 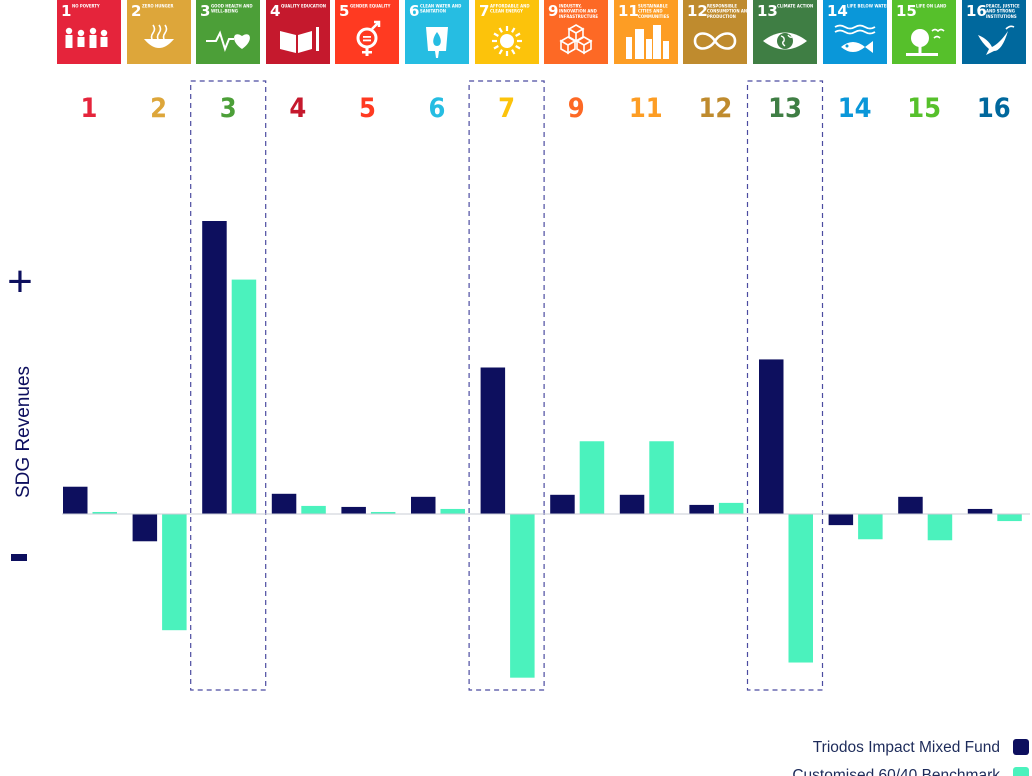 I want to click on sdg-tile-goal-2: 2 ZERO HUNGER, so click(x=159, y=32).